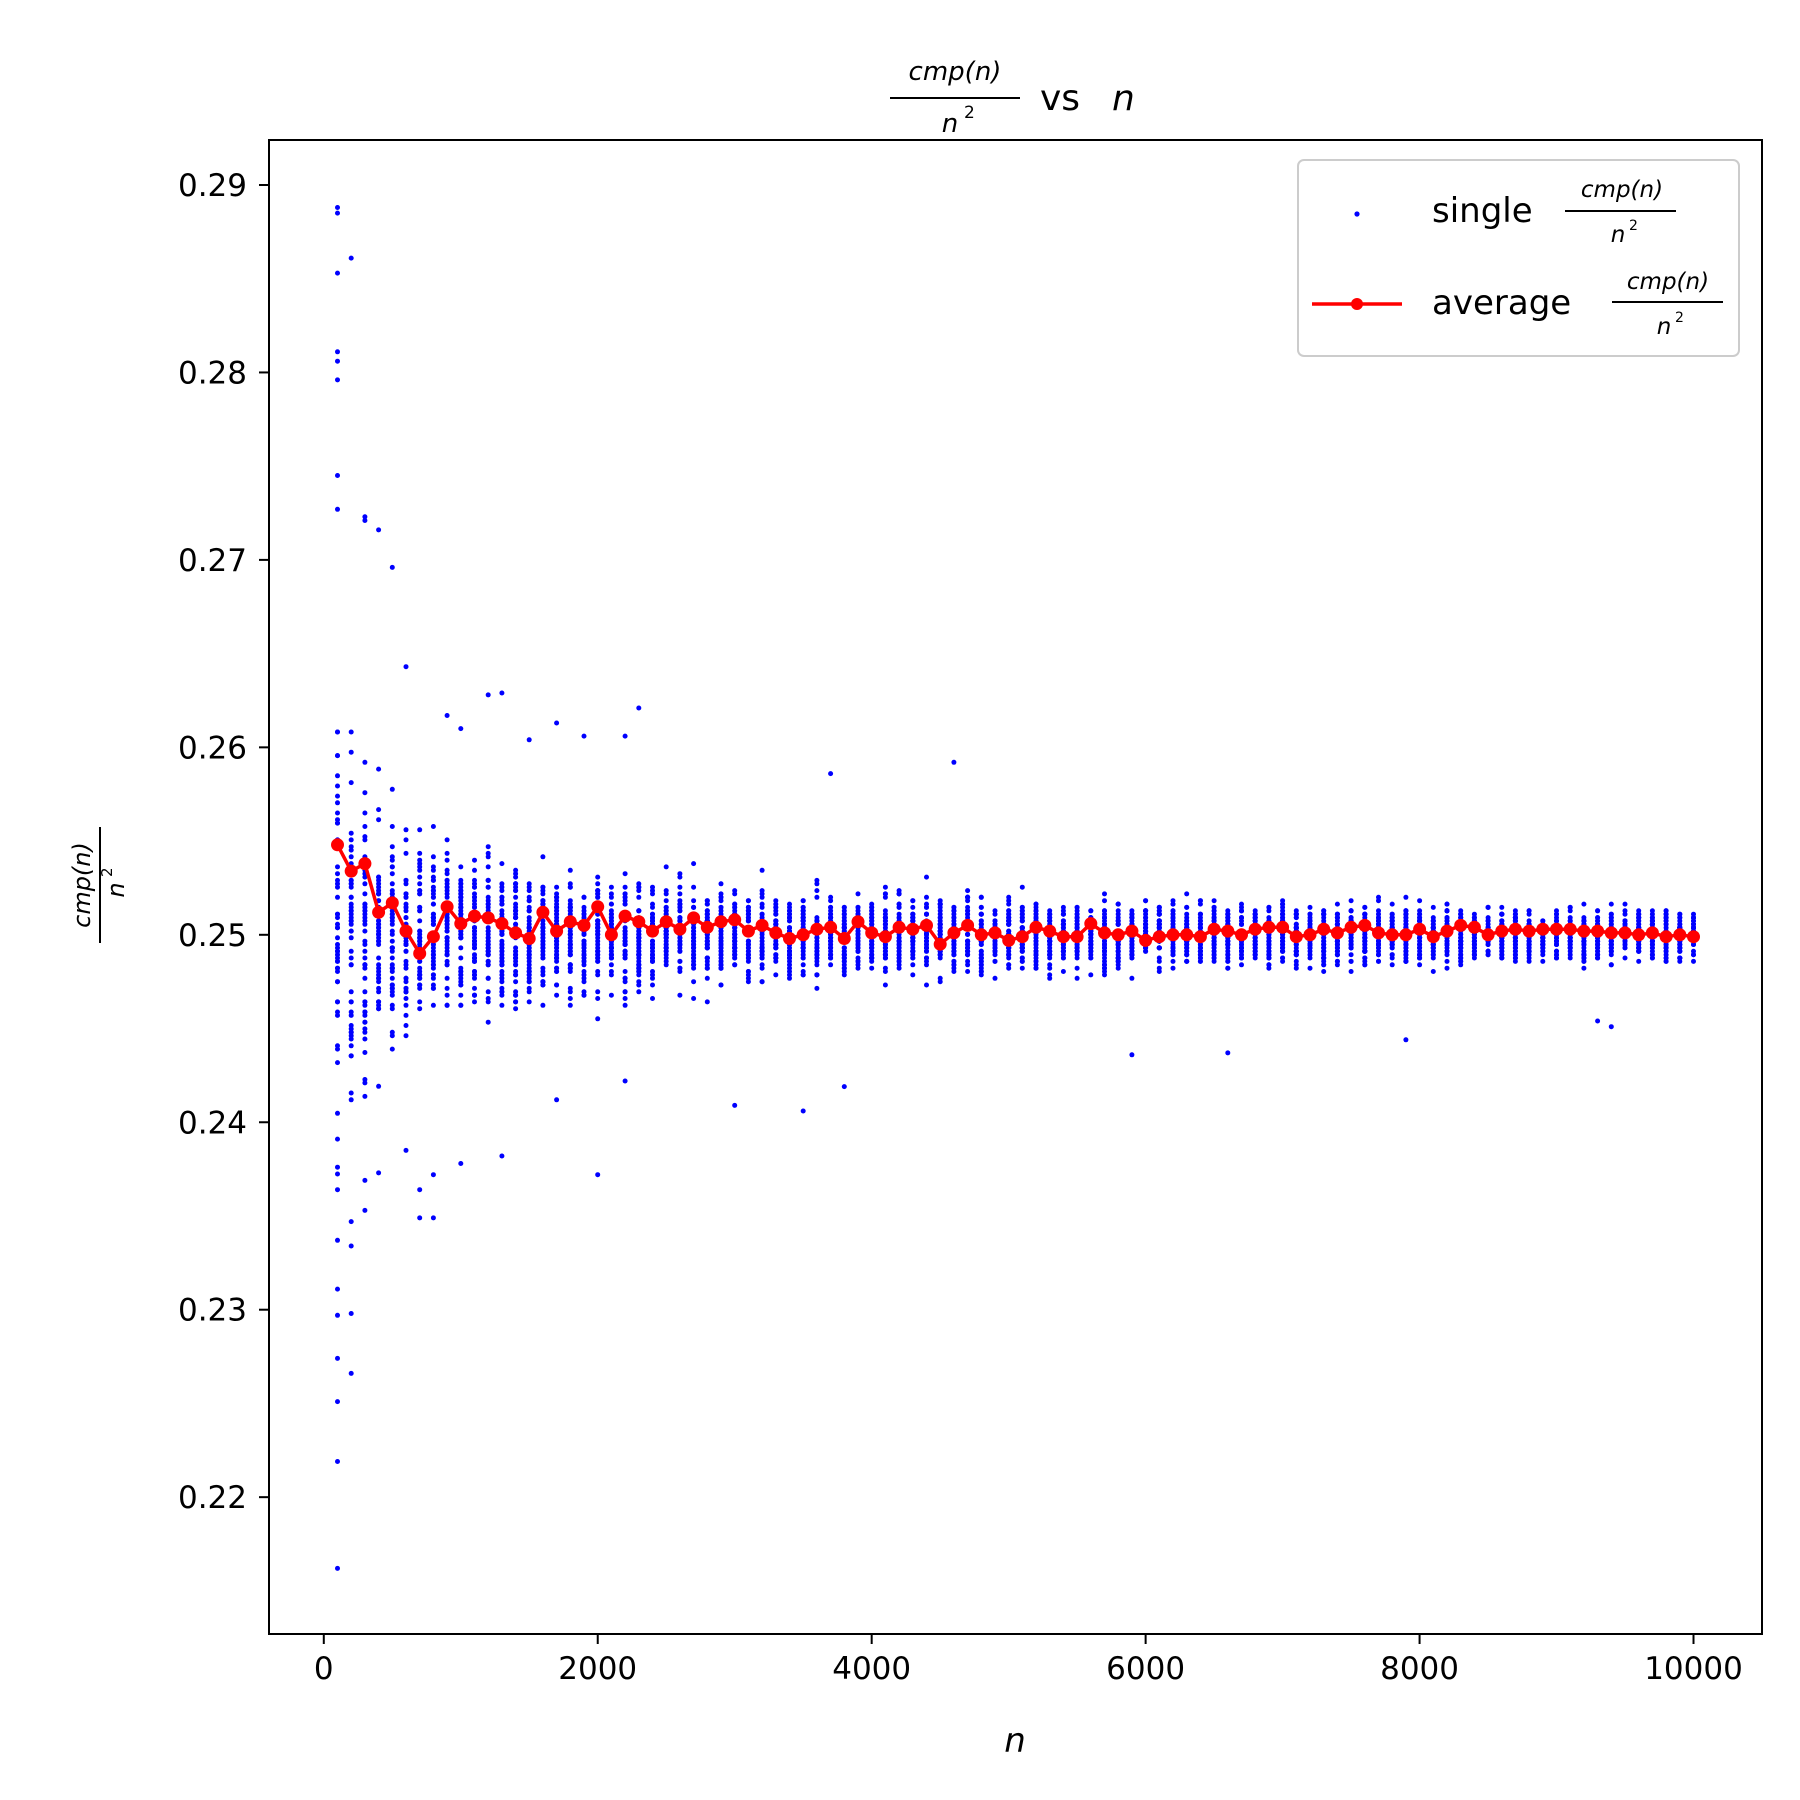  What do you see at coordinates (212, 1123) in the screenshot?
I see `y-tick-label: 0.24` at bounding box center [212, 1123].